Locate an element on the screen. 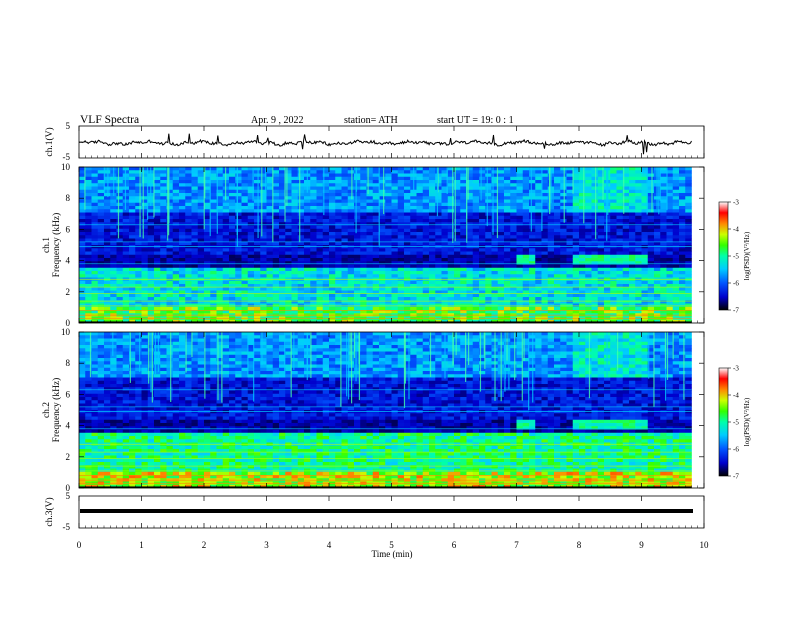  colorbar-tick-label: -3 is located at coordinates (736, 203).